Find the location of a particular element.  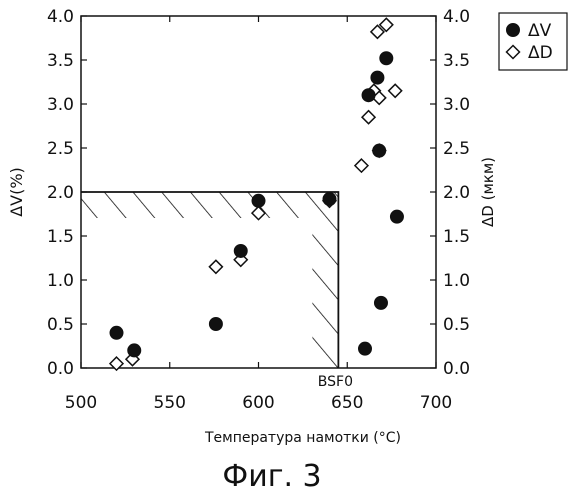

y-right-tick-label: 1.0 is located at coordinates (456, 281).